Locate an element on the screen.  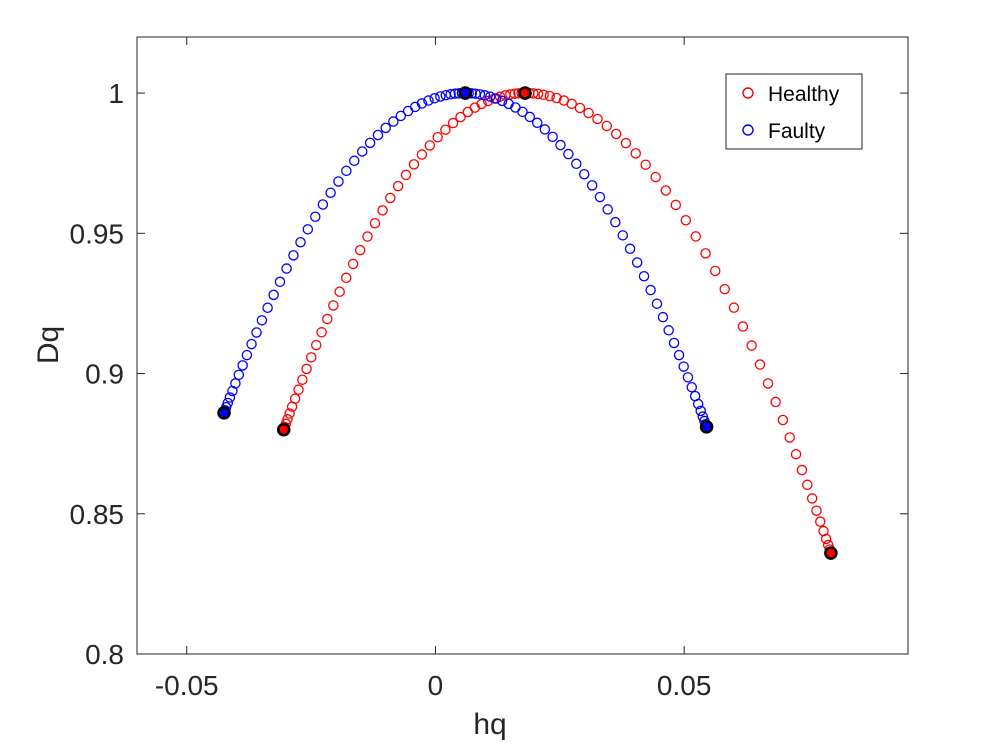
x-axis-label: hq is located at coordinates (489, 724).